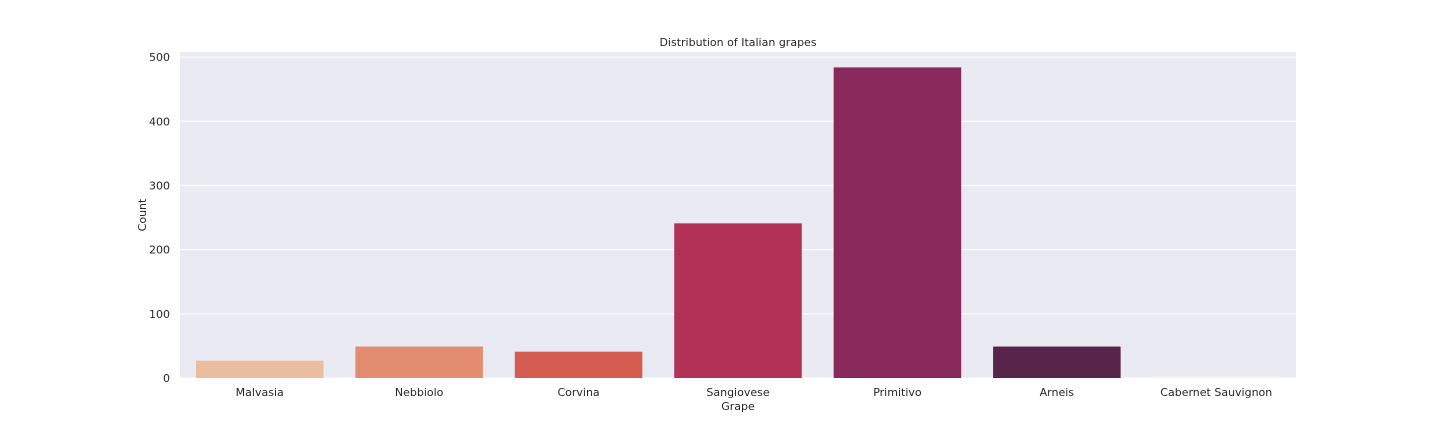 The image size is (1440, 432). Describe the element at coordinates (578, 364) in the screenshot. I see `bar-corvina` at that location.